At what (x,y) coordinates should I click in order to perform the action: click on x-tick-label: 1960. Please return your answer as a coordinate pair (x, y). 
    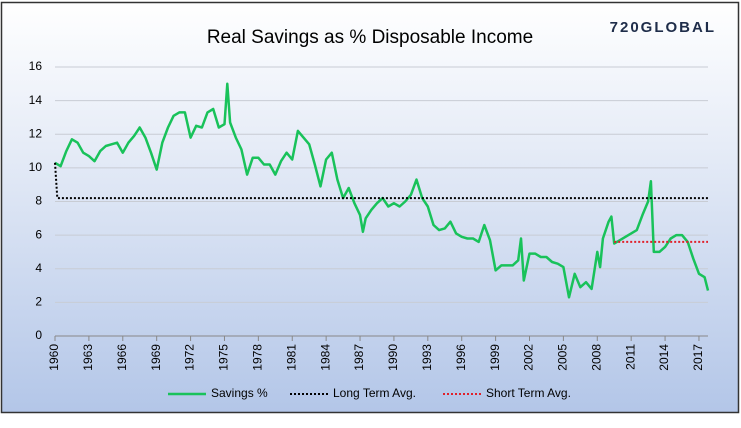
    Looking at the image, I should click on (54, 357).